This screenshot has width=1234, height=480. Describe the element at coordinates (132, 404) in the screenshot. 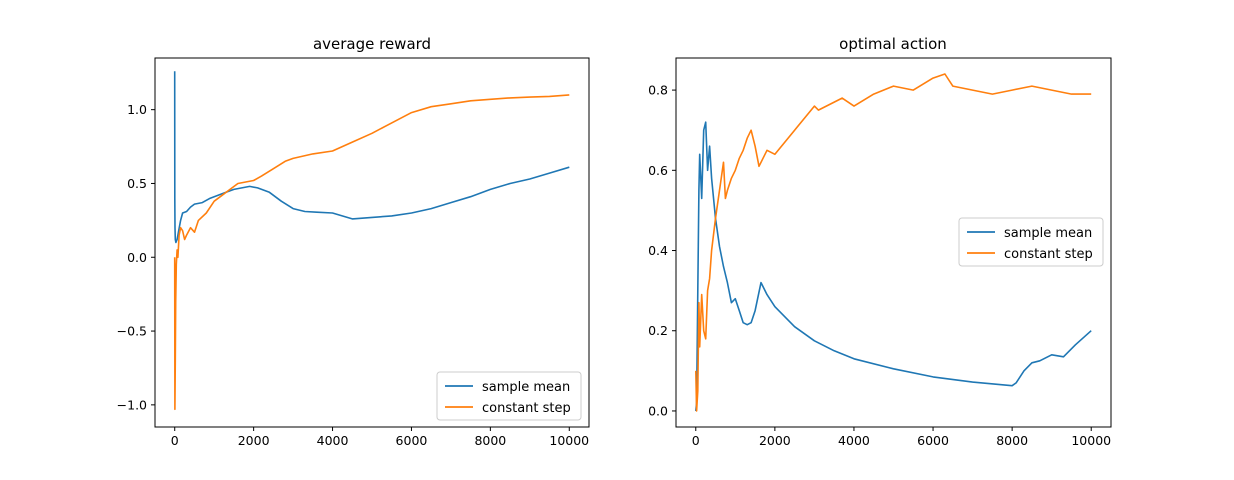

I see `y-tick-label: −1.0` at that location.